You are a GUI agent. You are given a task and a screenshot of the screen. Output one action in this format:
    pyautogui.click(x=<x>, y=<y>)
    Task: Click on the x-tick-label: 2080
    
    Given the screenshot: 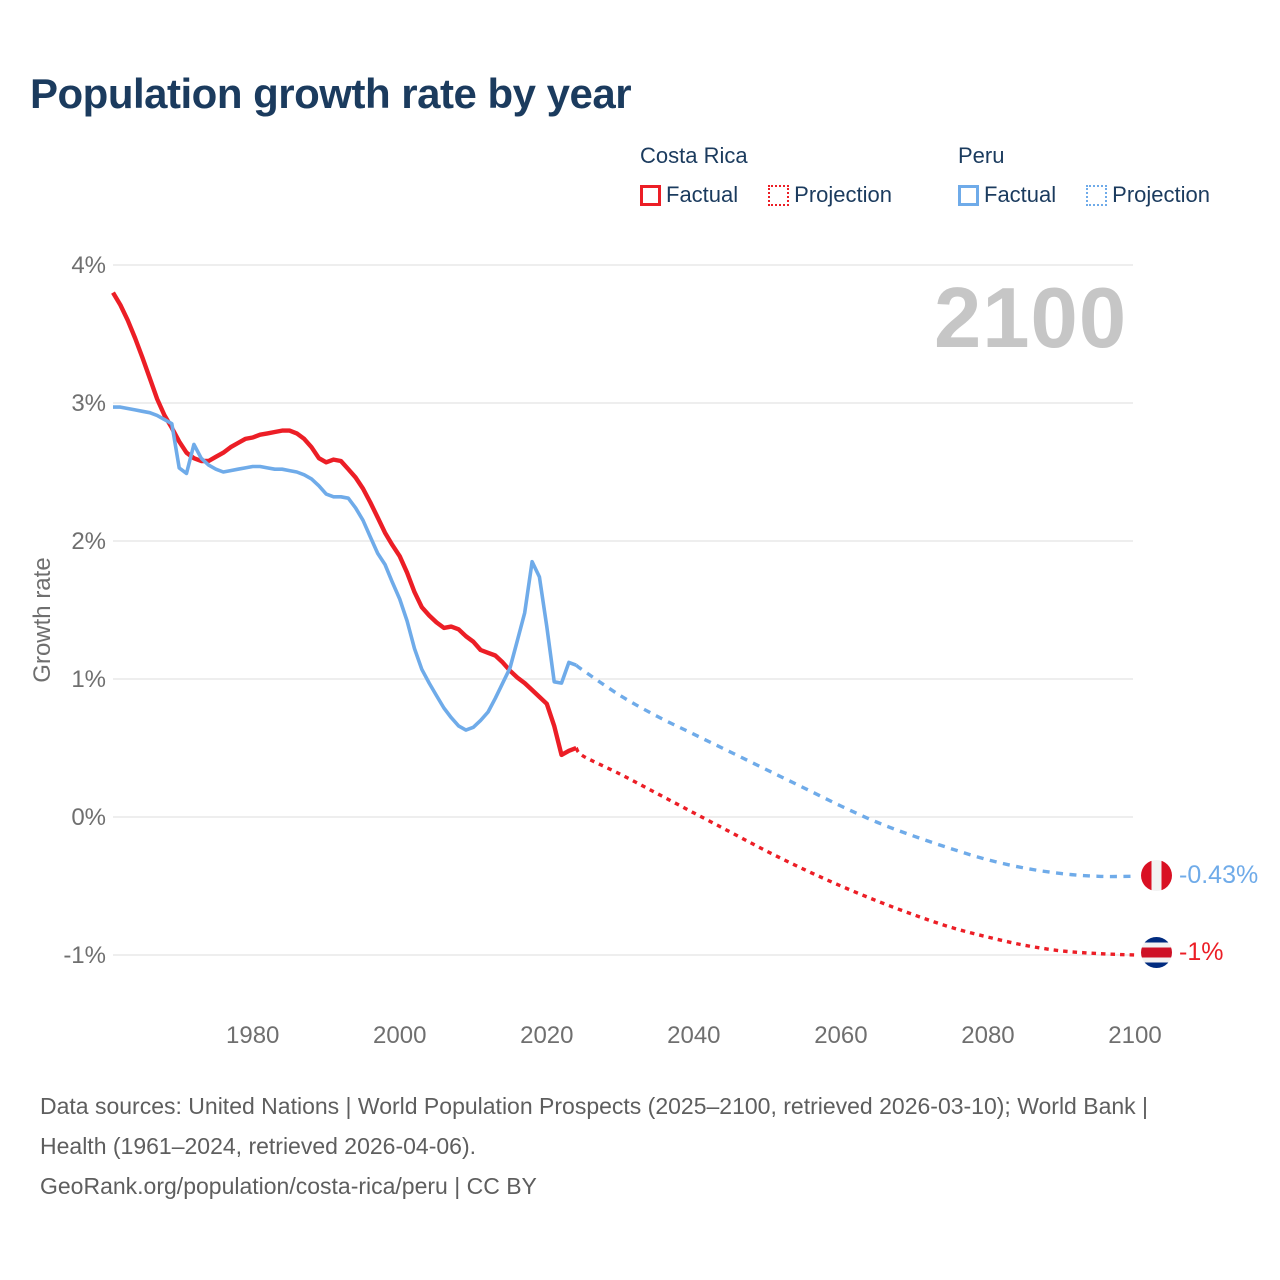 What is the action you would take?
    pyautogui.click(x=987, y=1035)
    